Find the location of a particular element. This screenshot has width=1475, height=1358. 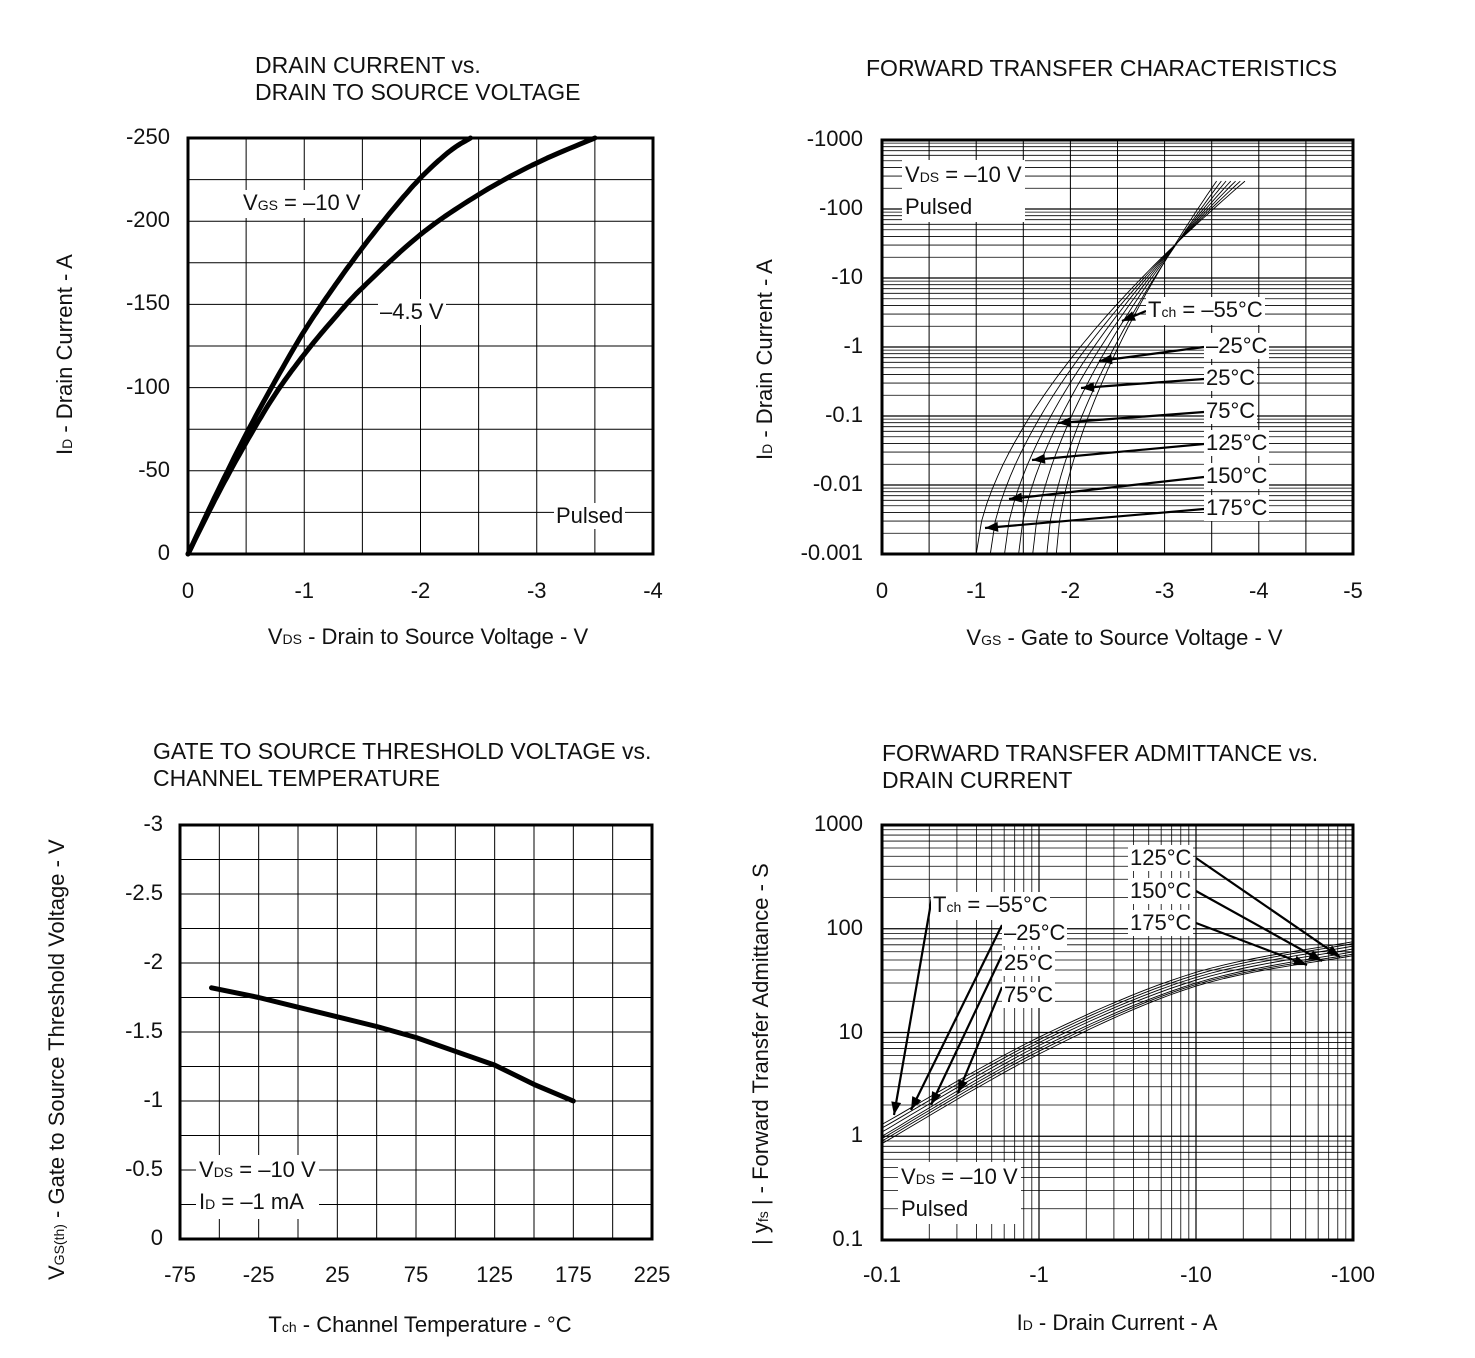

chart4-arrow-low-3-head is located at coordinates (963, 1086).